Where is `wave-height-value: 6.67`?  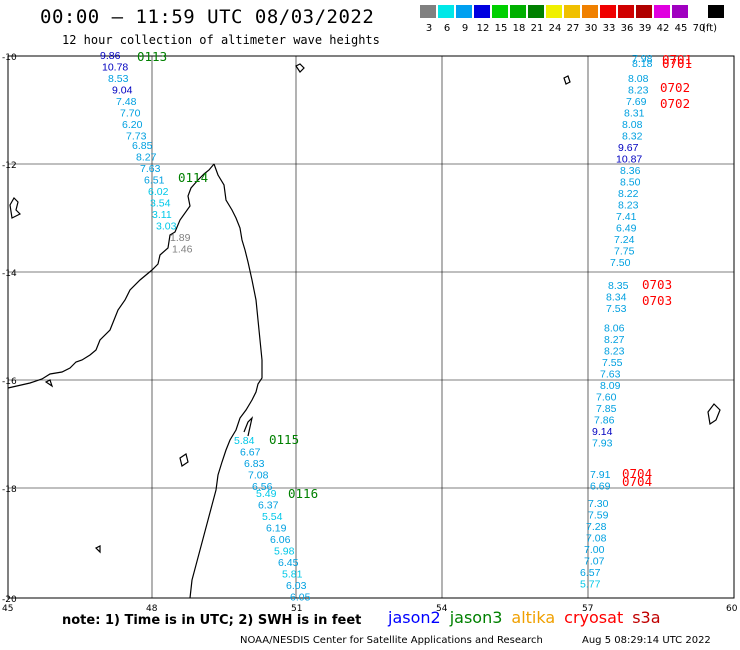 wave-height-value: 6.67 is located at coordinates (250, 453).